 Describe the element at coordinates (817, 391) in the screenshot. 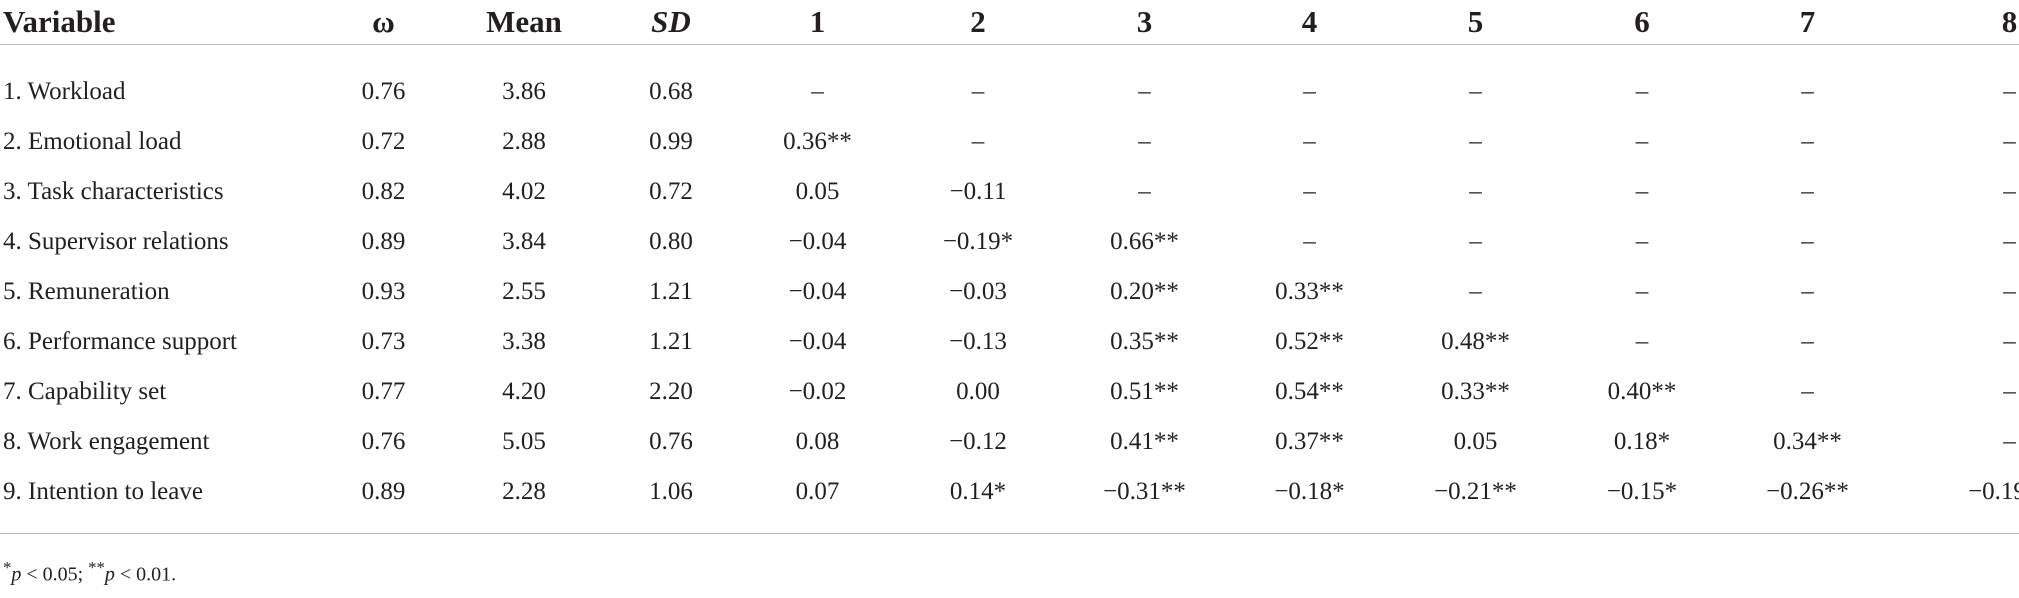

I see `correlation-cell: −0.02` at that location.